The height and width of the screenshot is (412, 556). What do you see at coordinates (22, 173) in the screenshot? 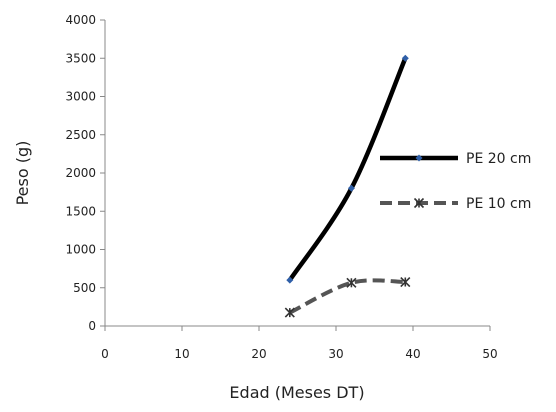
I see `y-axis-label: Peso (g)` at bounding box center [22, 173].